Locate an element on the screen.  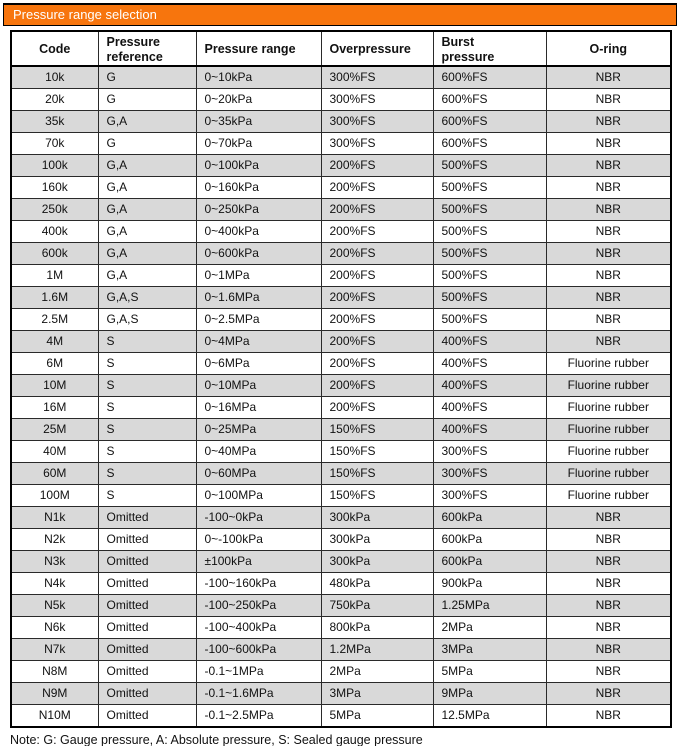
column-header-pressure-reference: Pressure reference is located at coordinates (147, 48).